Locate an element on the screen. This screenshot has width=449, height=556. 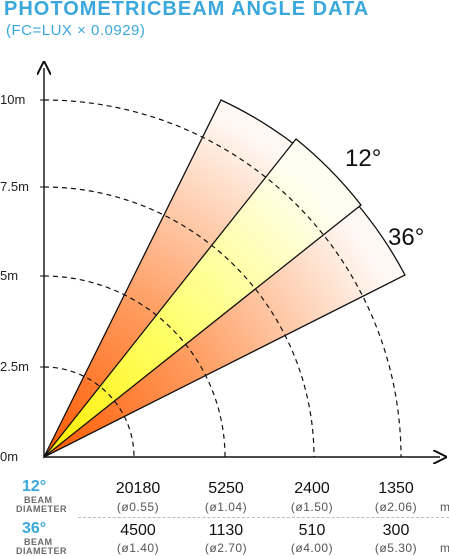
table-row-36-angle: 36° is located at coordinates (34, 528).